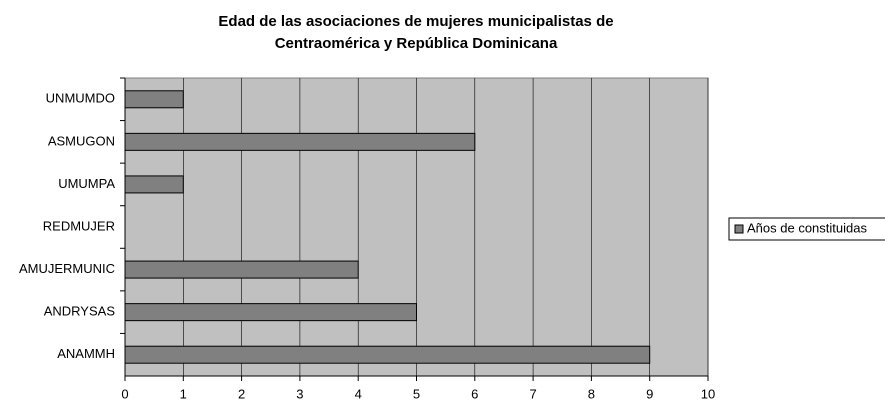 The image size is (885, 401). Describe the element at coordinates (474, 393) in the screenshot. I see `x-tick-label: 6` at that location.